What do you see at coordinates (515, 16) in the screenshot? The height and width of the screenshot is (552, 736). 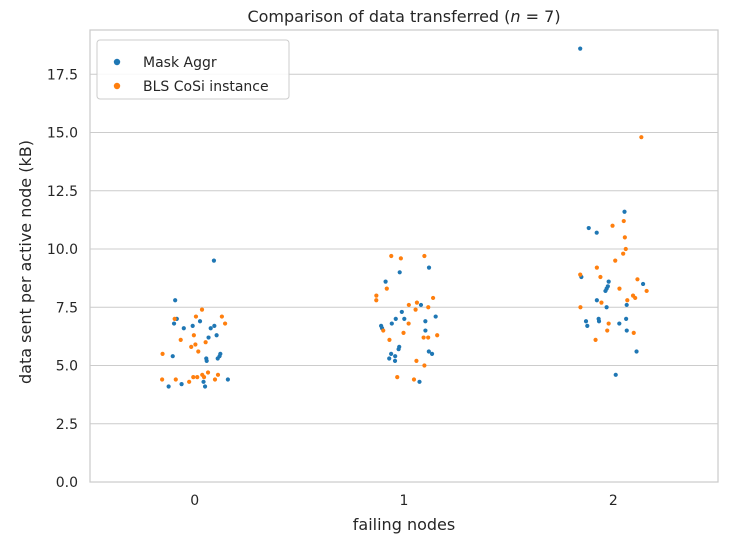 I see `chart-title-variable: n` at bounding box center [515, 16].